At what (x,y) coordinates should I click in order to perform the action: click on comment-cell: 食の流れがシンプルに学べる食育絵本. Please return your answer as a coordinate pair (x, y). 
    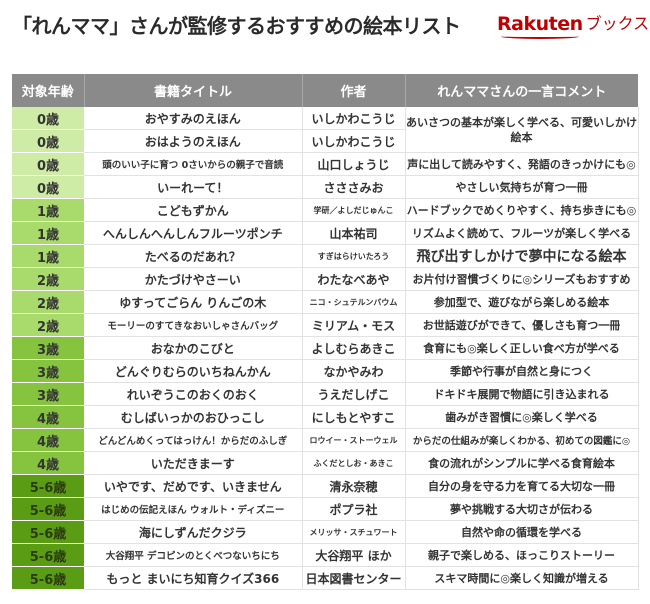
    Looking at the image, I should click on (522, 463).